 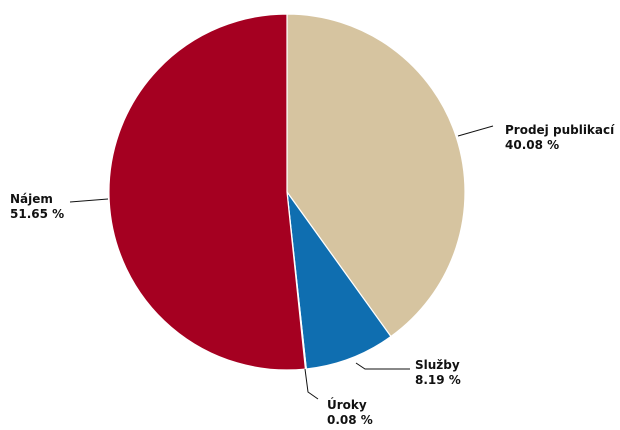 I want to click on slice-value-label-3: 51.65 %, so click(x=37, y=214).